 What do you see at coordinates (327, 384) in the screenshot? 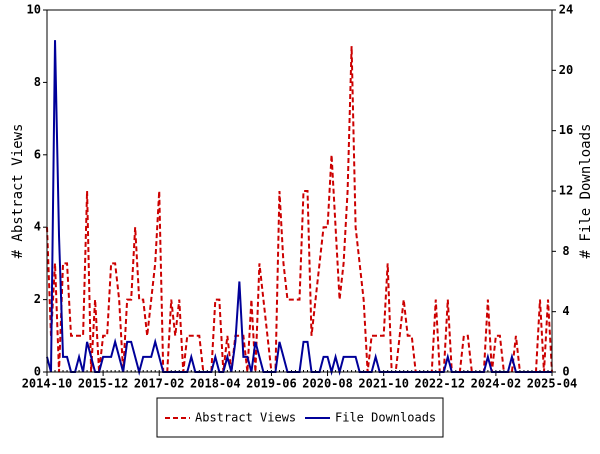
I see `x-tick-label: 2020-08` at bounding box center [327, 384].